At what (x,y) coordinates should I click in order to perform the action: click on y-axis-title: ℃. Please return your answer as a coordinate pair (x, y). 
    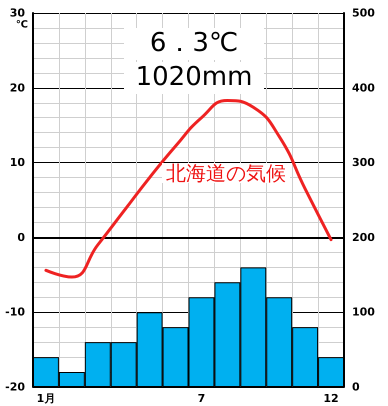
    Looking at the image, I should click on (22, 25).